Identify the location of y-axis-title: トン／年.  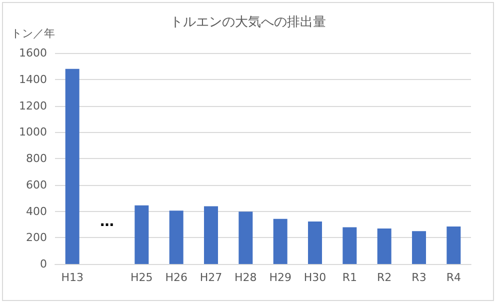
(33, 33).